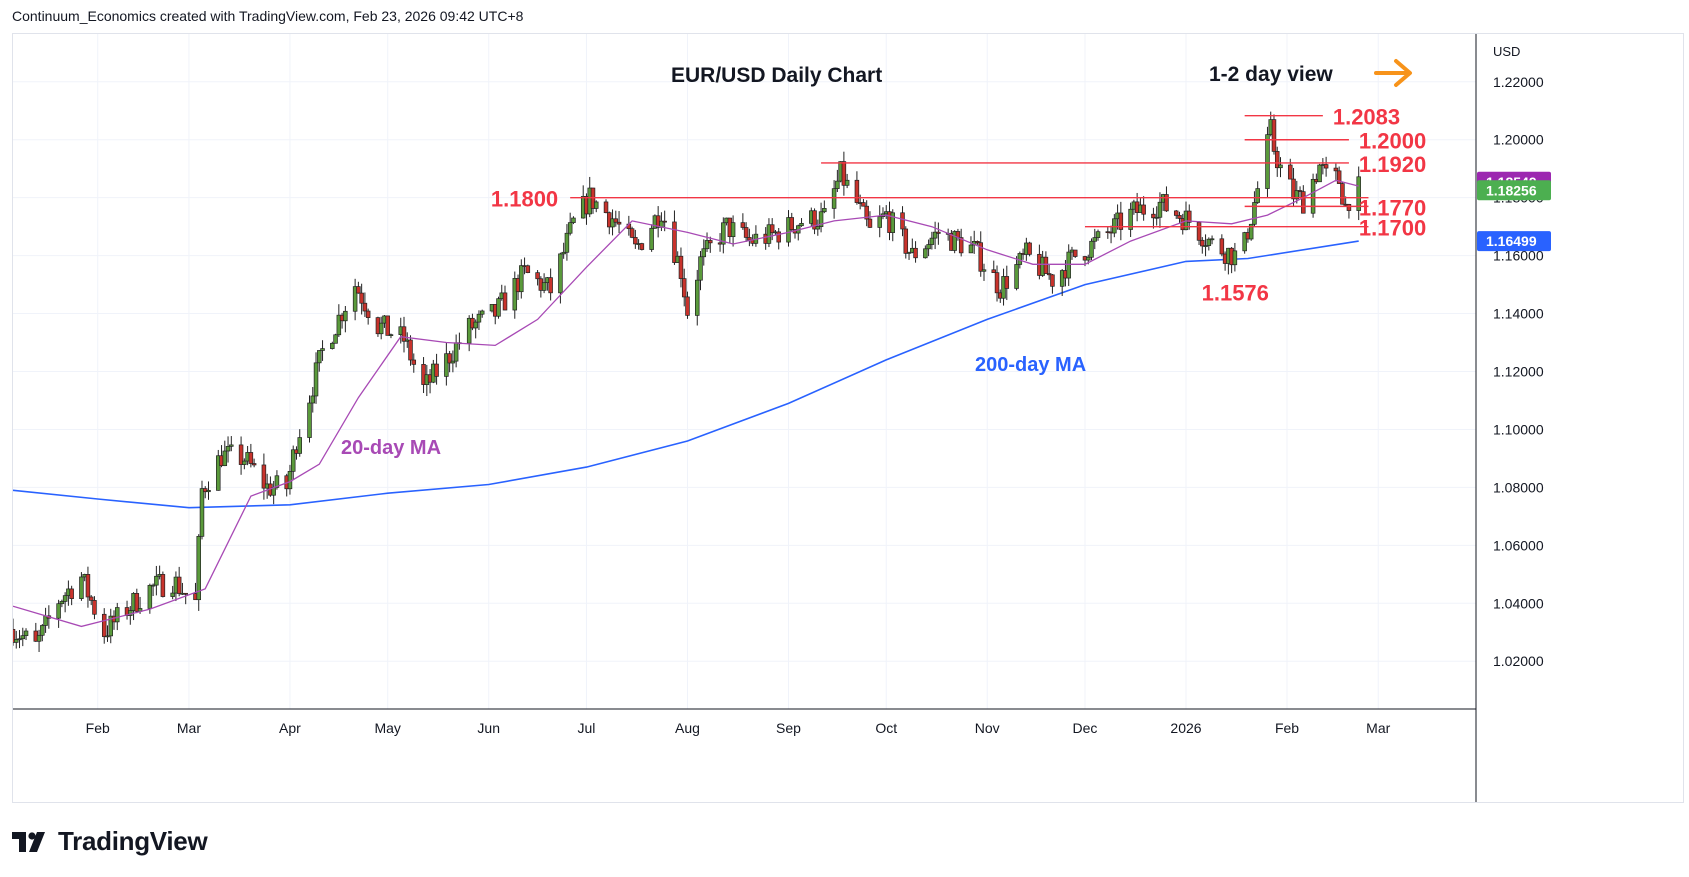 Image resolution: width=1689 pixels, height=877 pixels. Describe the element at coordinates (1392, 207) in the screenshot. I see `level-label: 1.1770` at that location.